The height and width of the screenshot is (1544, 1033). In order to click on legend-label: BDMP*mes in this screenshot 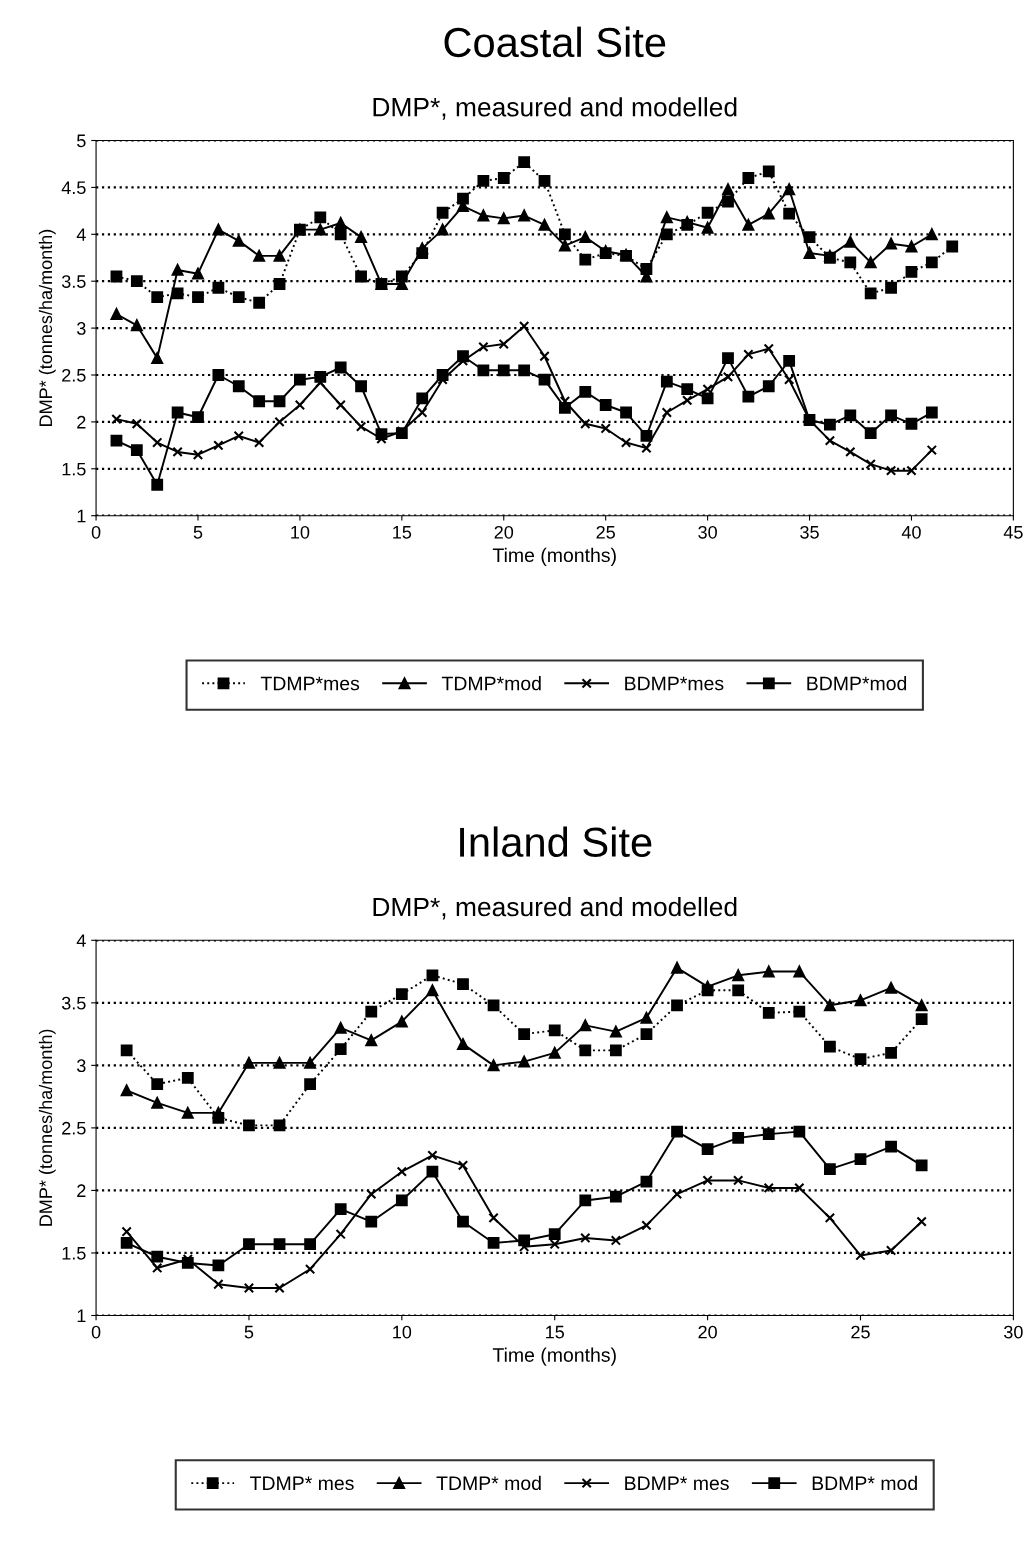, I will do `click(674, 683)`.